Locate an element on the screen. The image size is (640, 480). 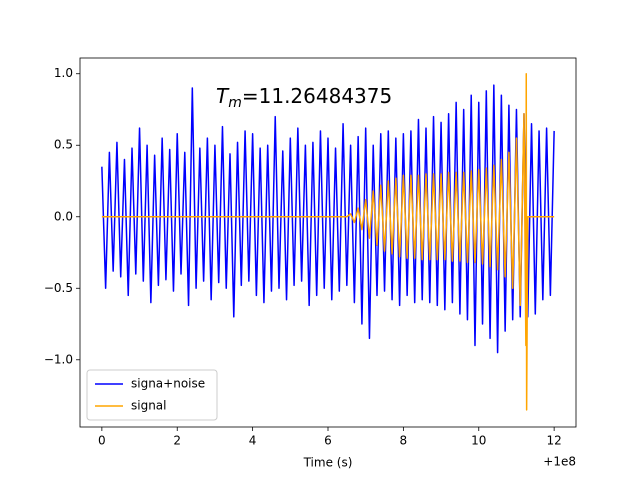
annotation-subscript: m is located at coordinates (235, 103).